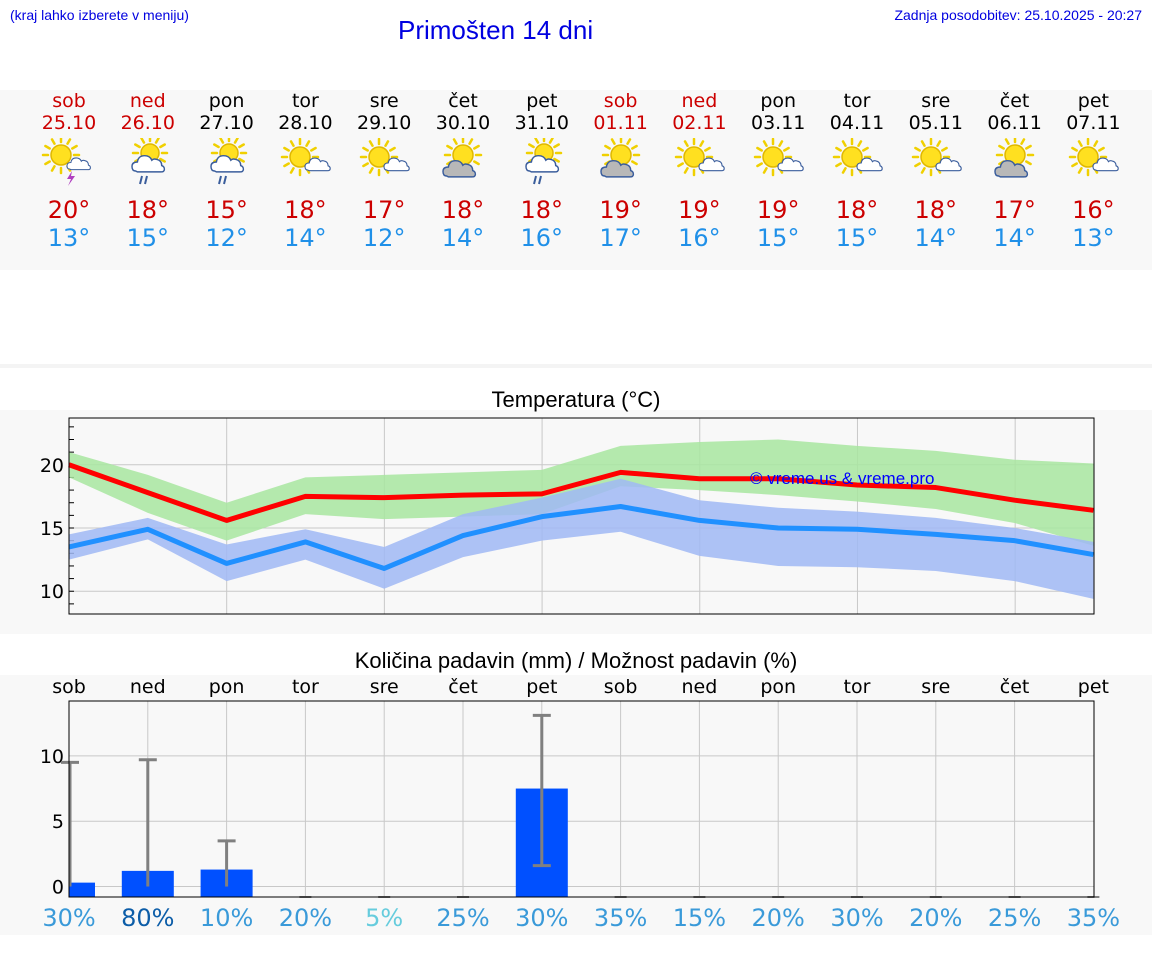 Image resolution: width=1152 pixels, height=975 pixels. I want to click on day-column: pon 27.10 15° 12°, so click(227, 171).